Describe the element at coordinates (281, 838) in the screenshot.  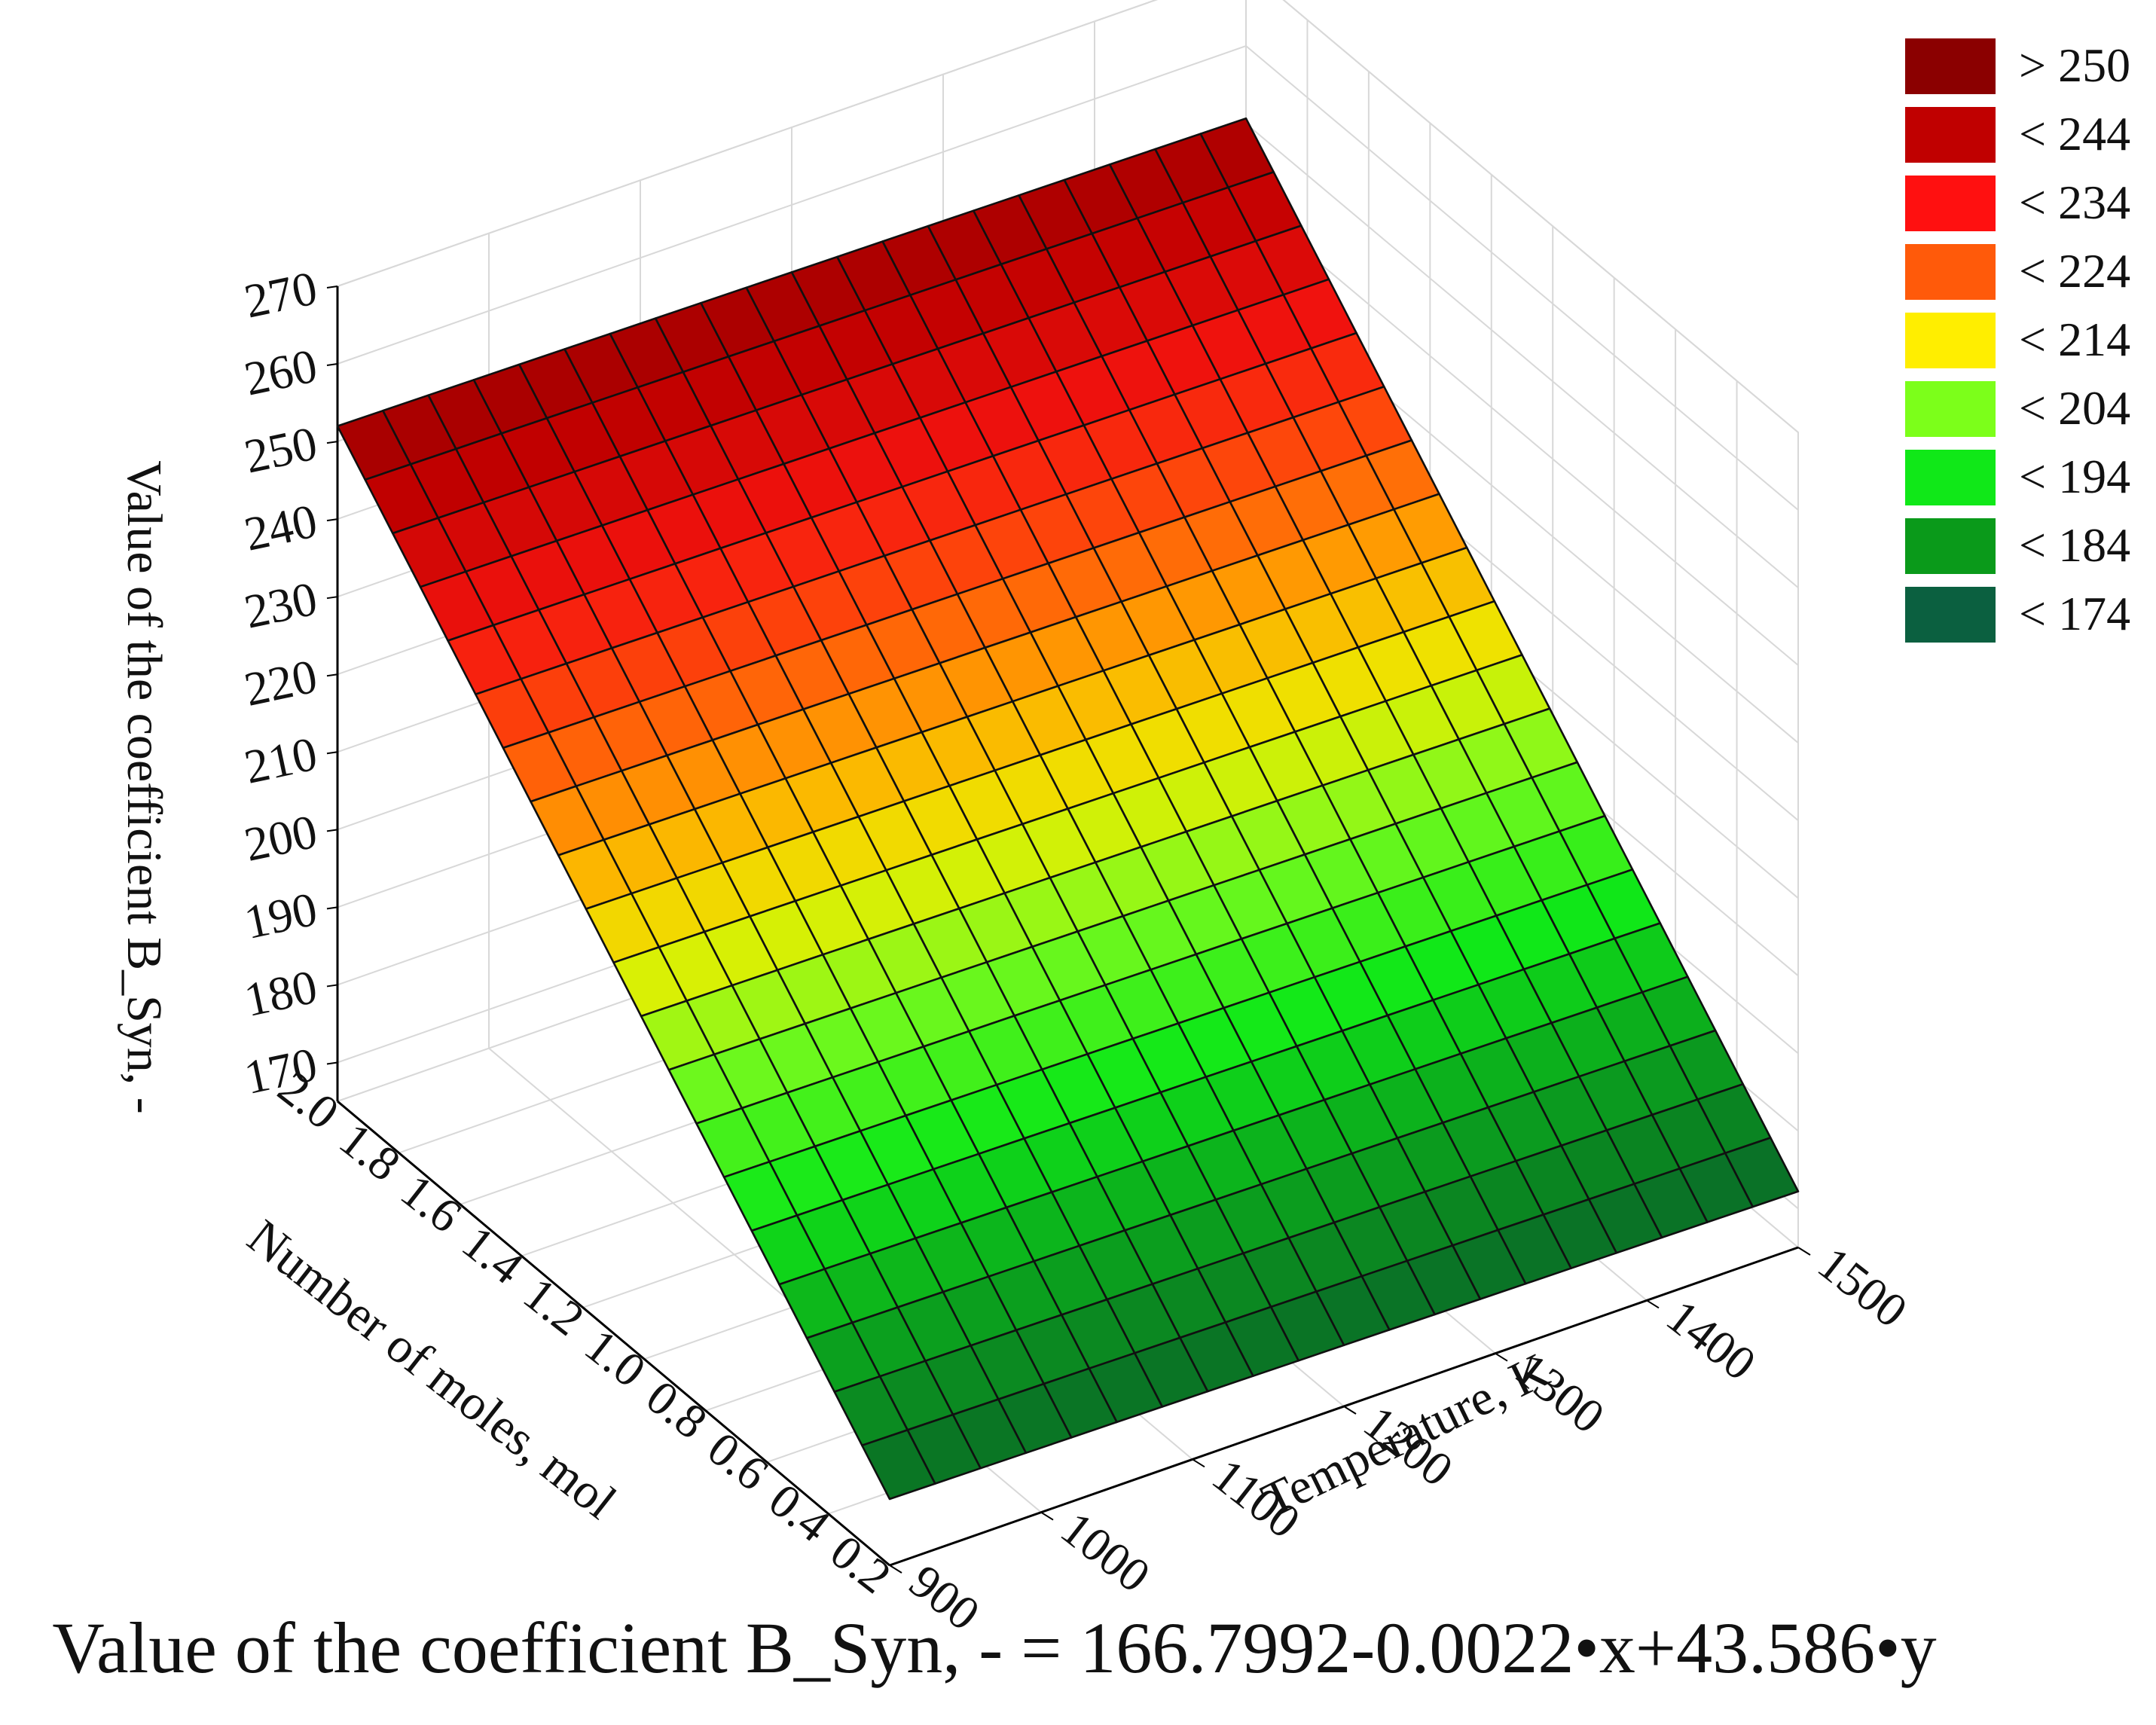
I see `z-tick-label: 200` at that location.